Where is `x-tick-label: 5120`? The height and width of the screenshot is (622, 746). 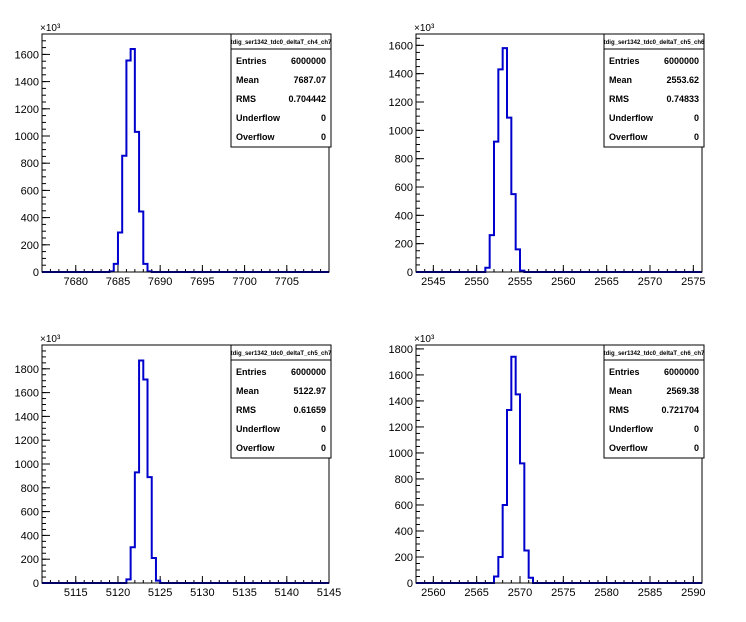
x-tick-label: 5120 is located at coordinates (118, 593).